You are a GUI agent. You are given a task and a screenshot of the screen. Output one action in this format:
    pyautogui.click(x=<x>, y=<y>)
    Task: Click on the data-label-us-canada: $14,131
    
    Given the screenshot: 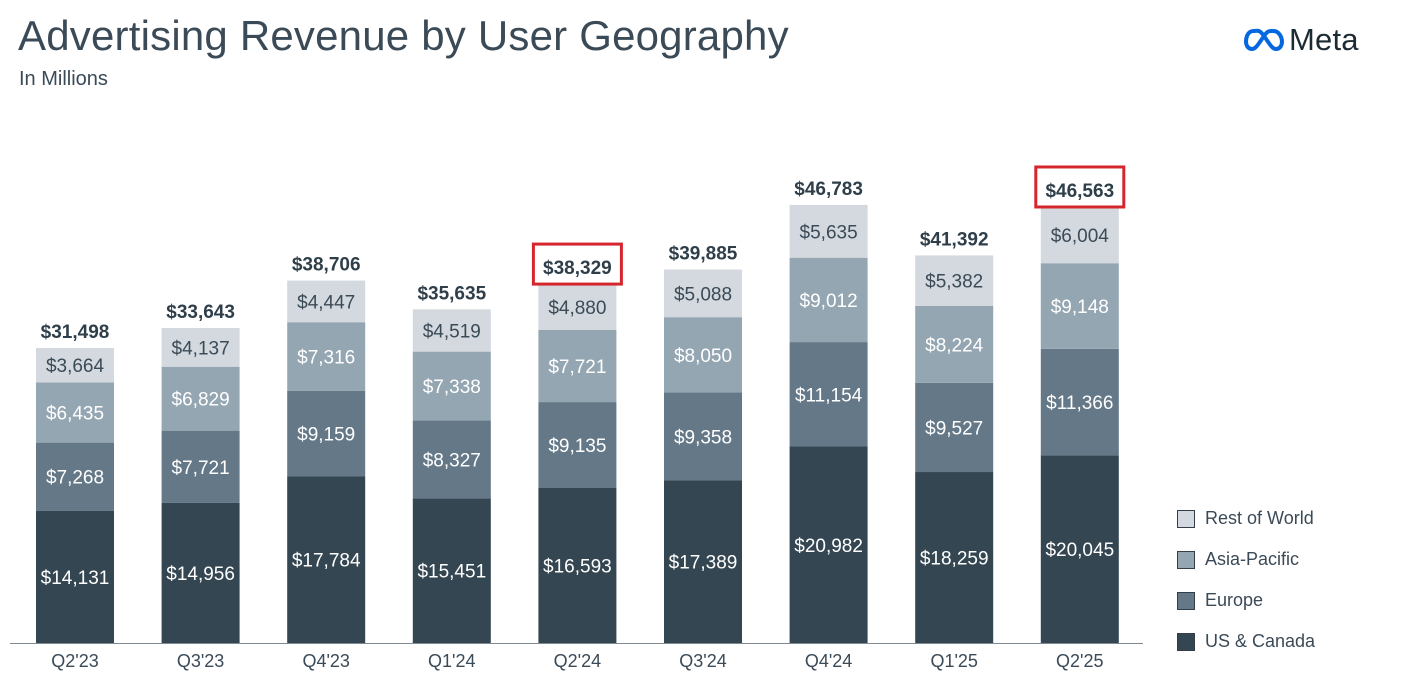 What is the action you would take?
    pyautogui.click(x=75, y=578)
    